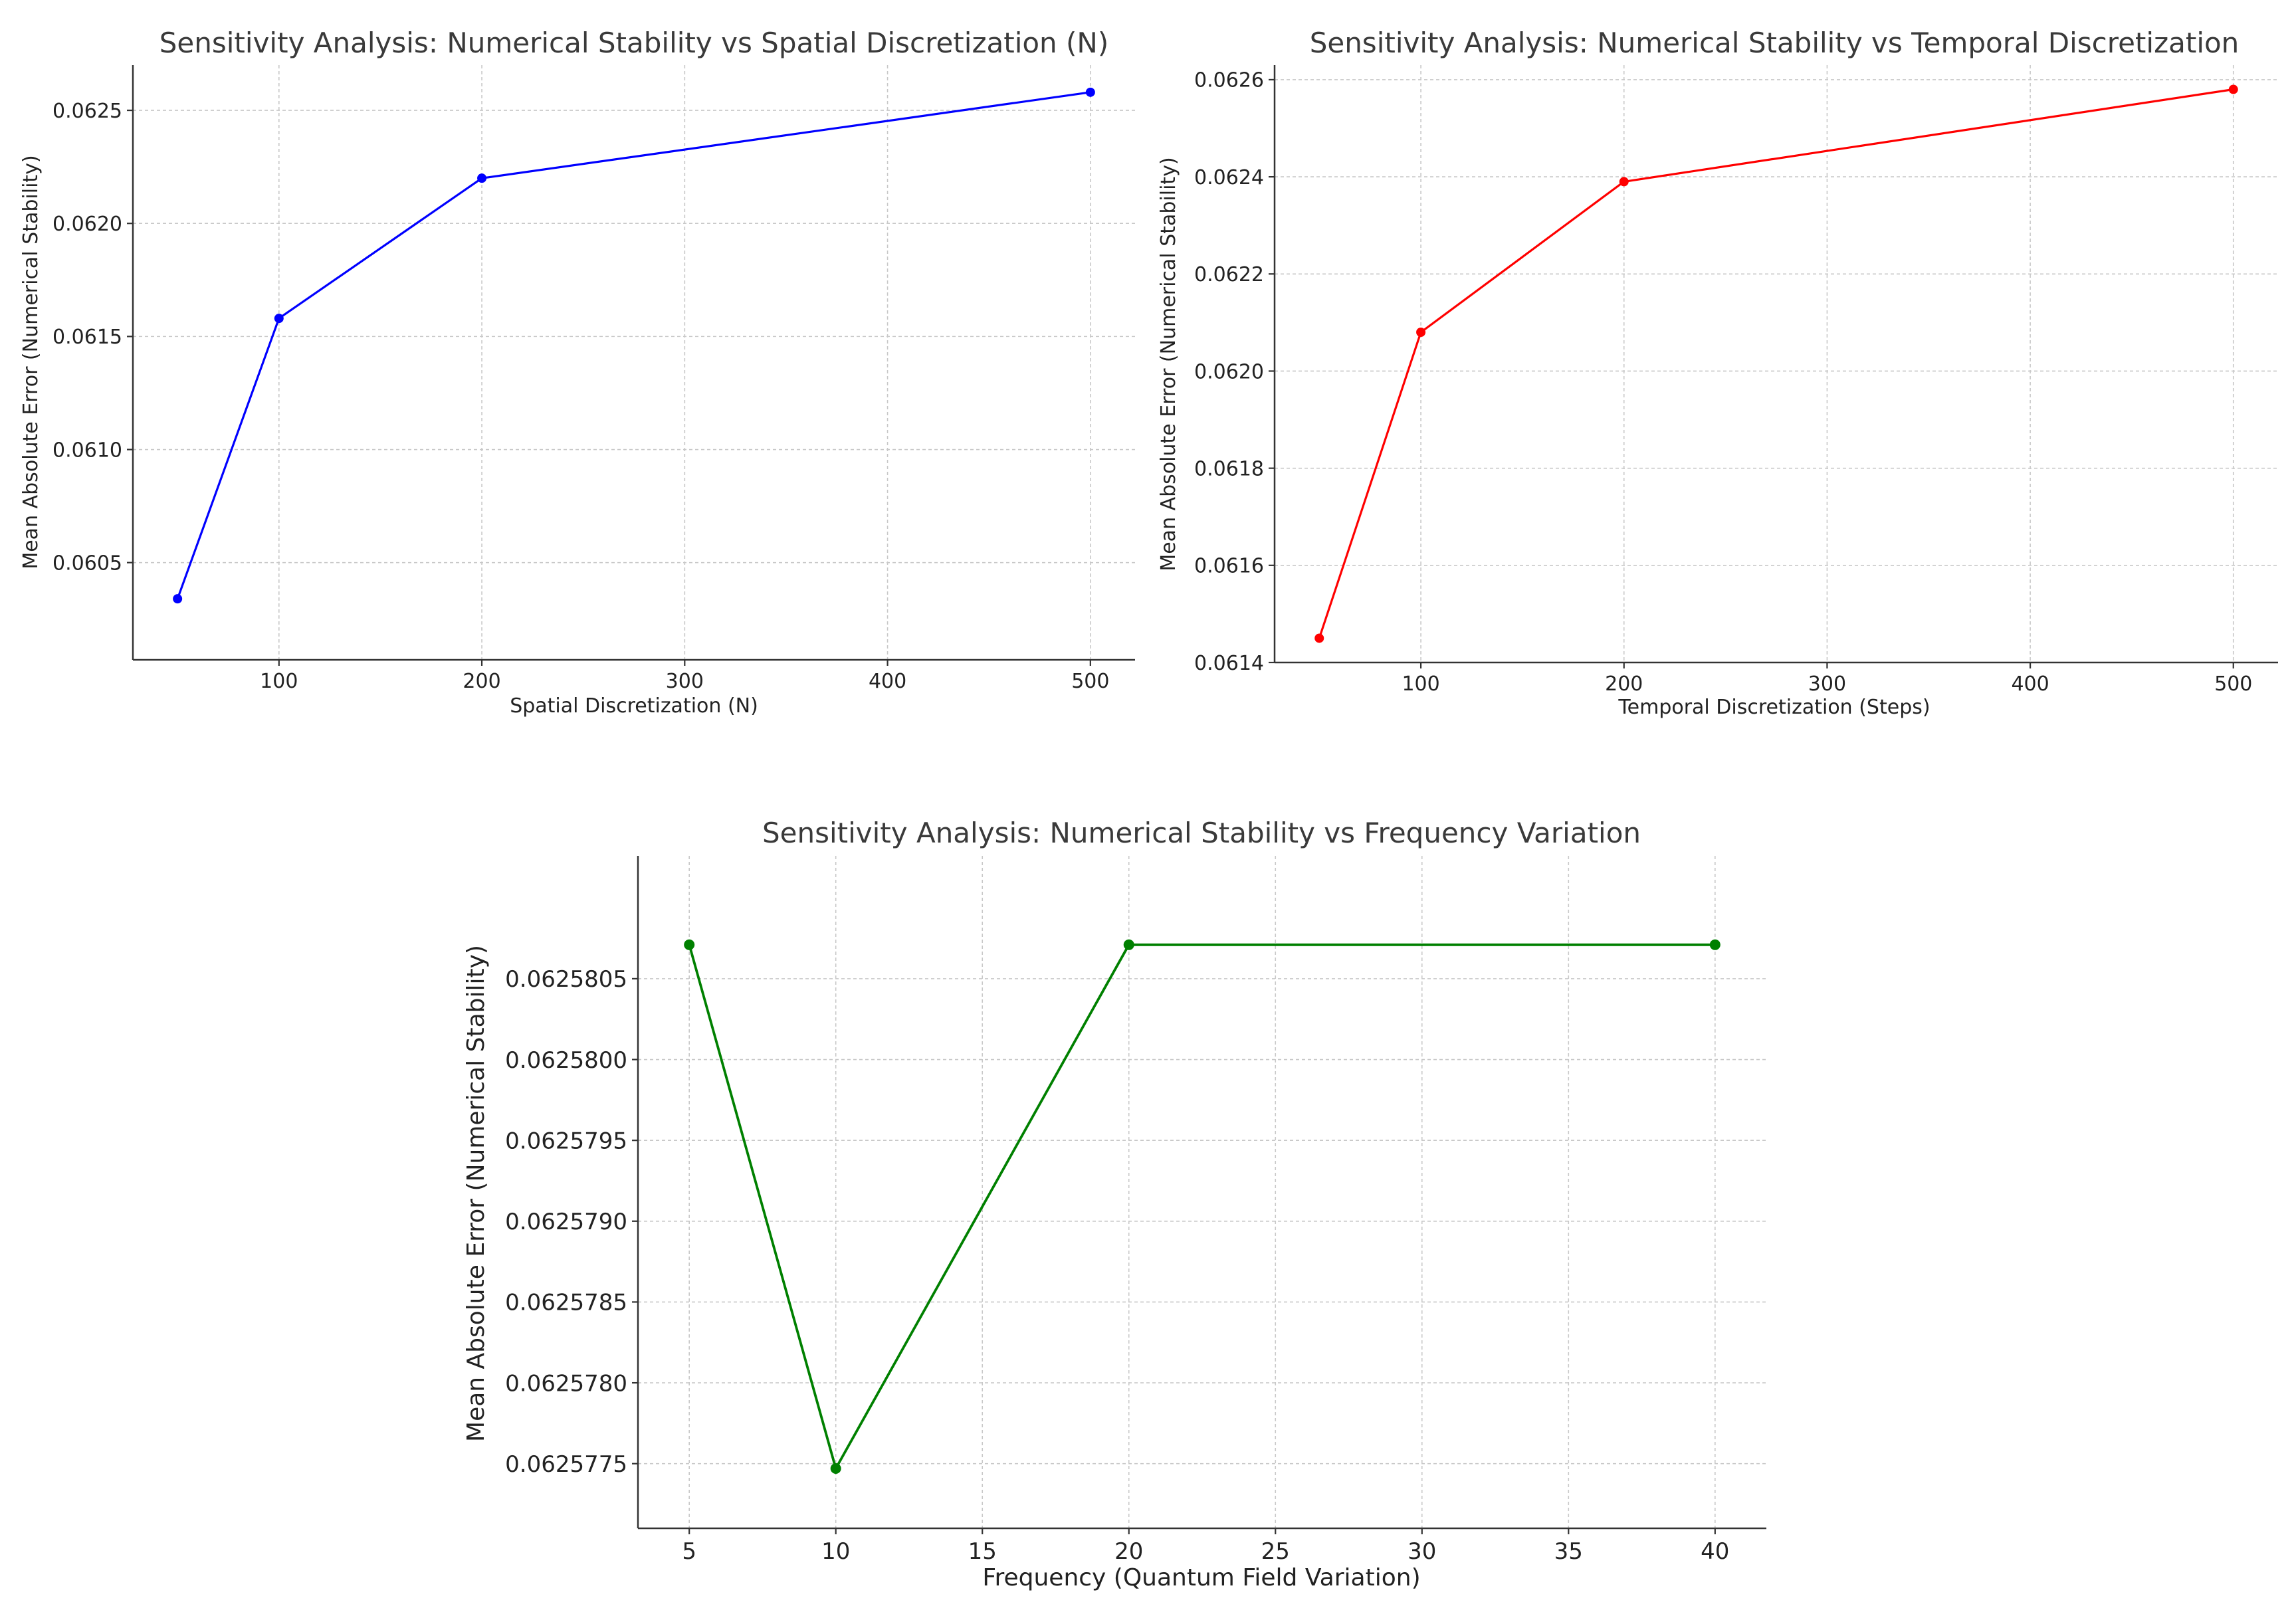  I want to click on x-tick-label: 30, so click(1422, 1551).